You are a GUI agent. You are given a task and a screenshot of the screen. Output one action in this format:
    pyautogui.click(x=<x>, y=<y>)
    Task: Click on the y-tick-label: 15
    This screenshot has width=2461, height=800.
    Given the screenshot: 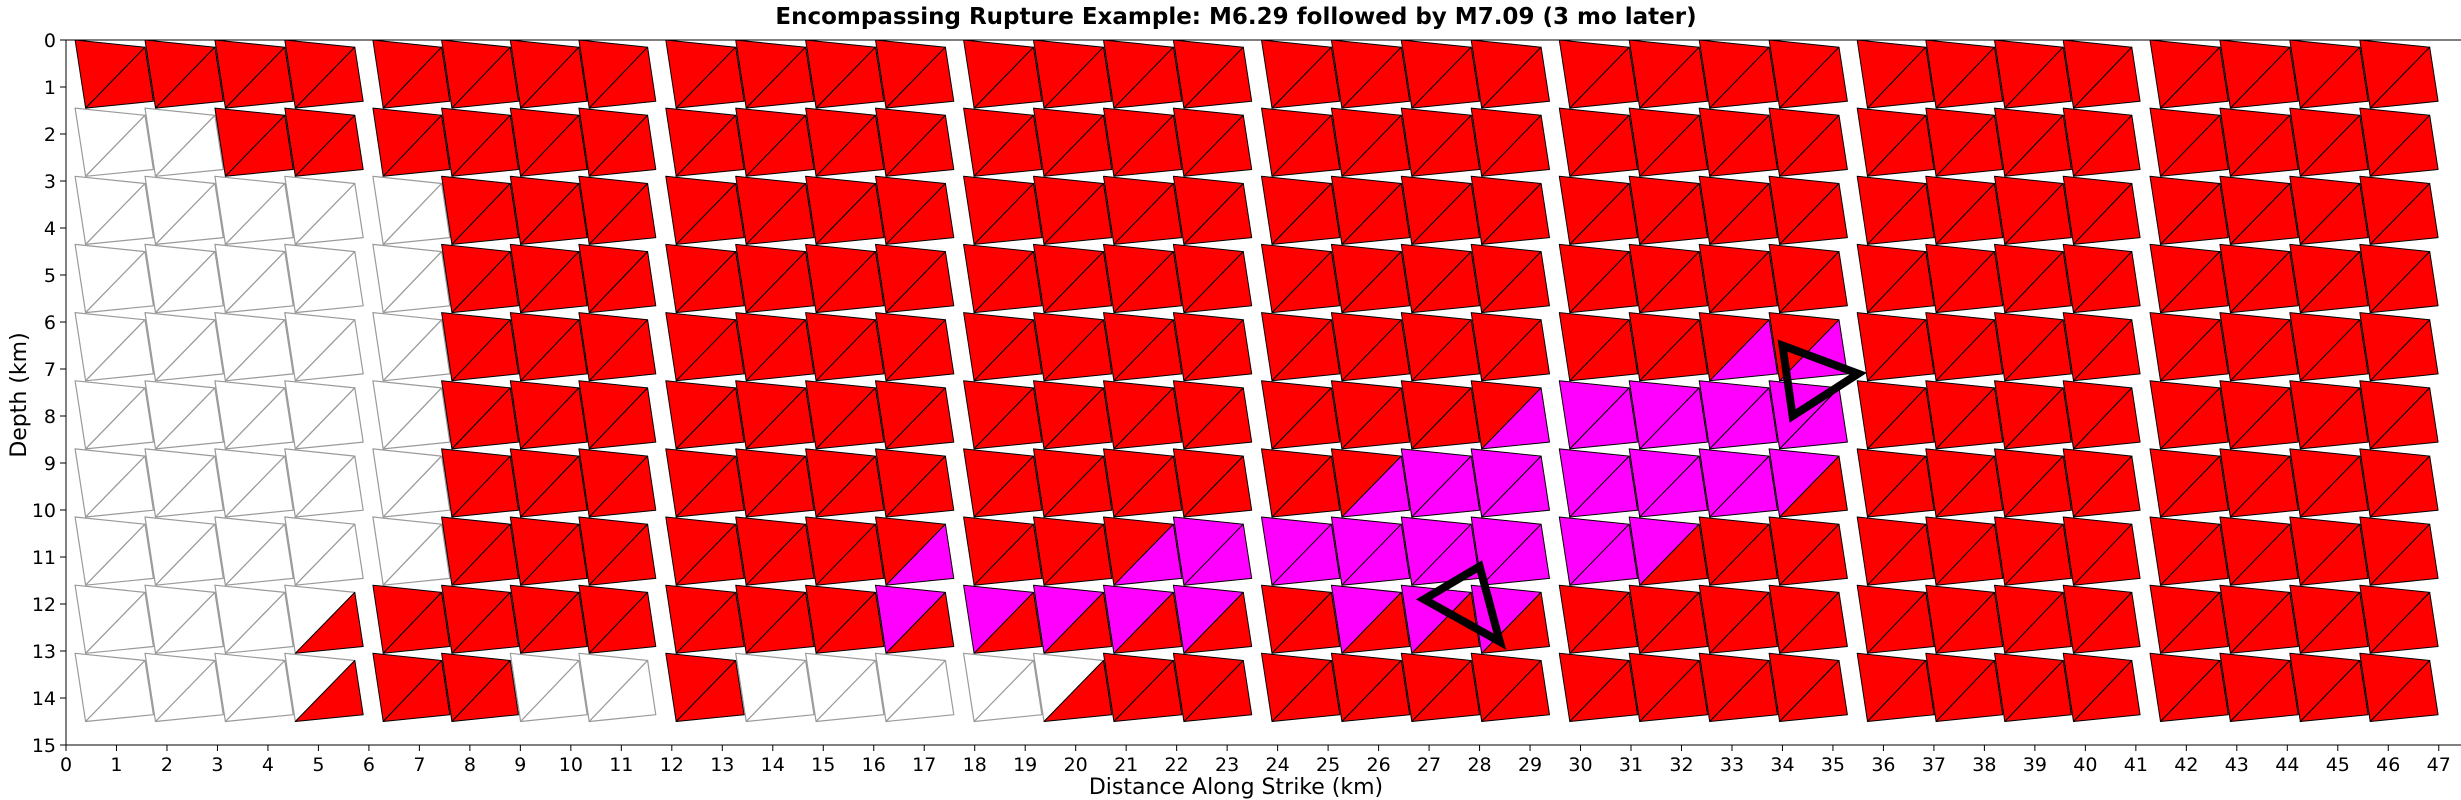 What is the action you would take?
    pyautogui.click(x=44, y=746)
    